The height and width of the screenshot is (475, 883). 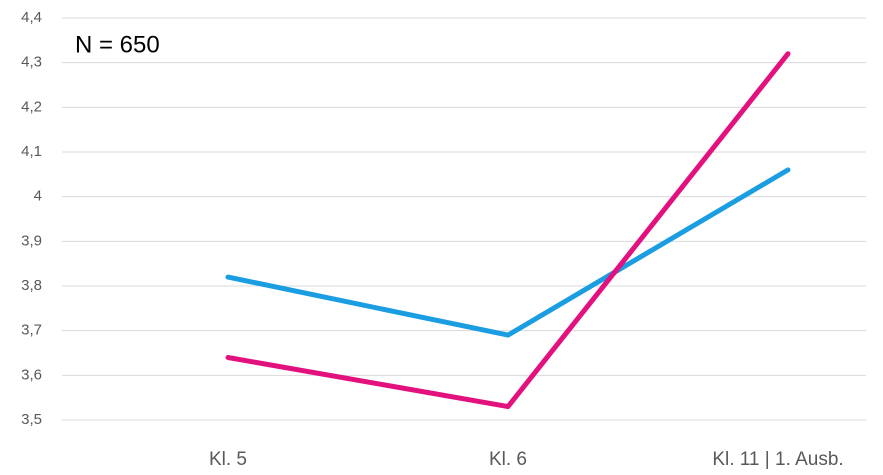 I want to click on y-tick-label: 4,4, so click(x=31, y=17).